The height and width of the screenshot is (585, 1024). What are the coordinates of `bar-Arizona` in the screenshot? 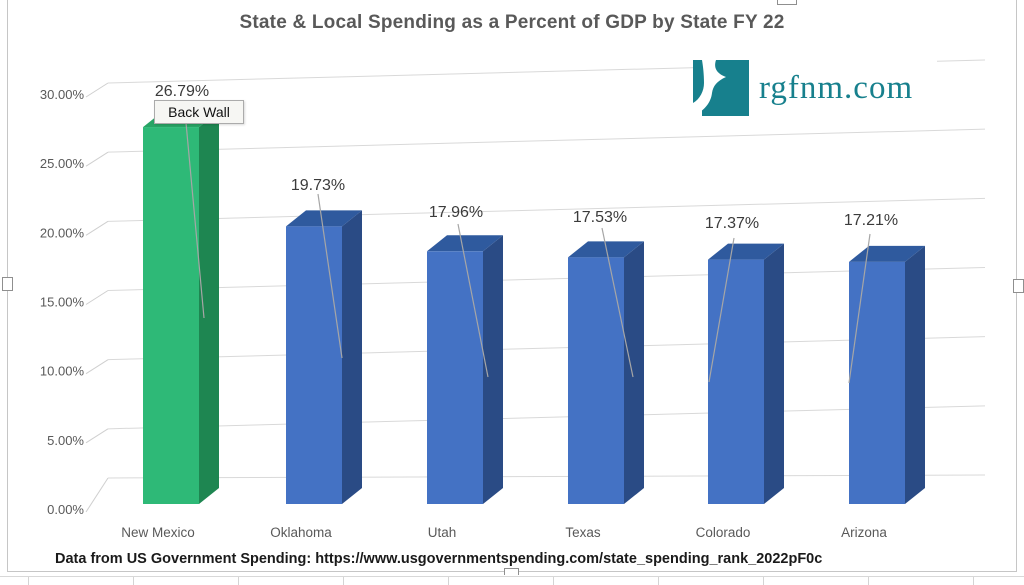 It's located at (877, 382).